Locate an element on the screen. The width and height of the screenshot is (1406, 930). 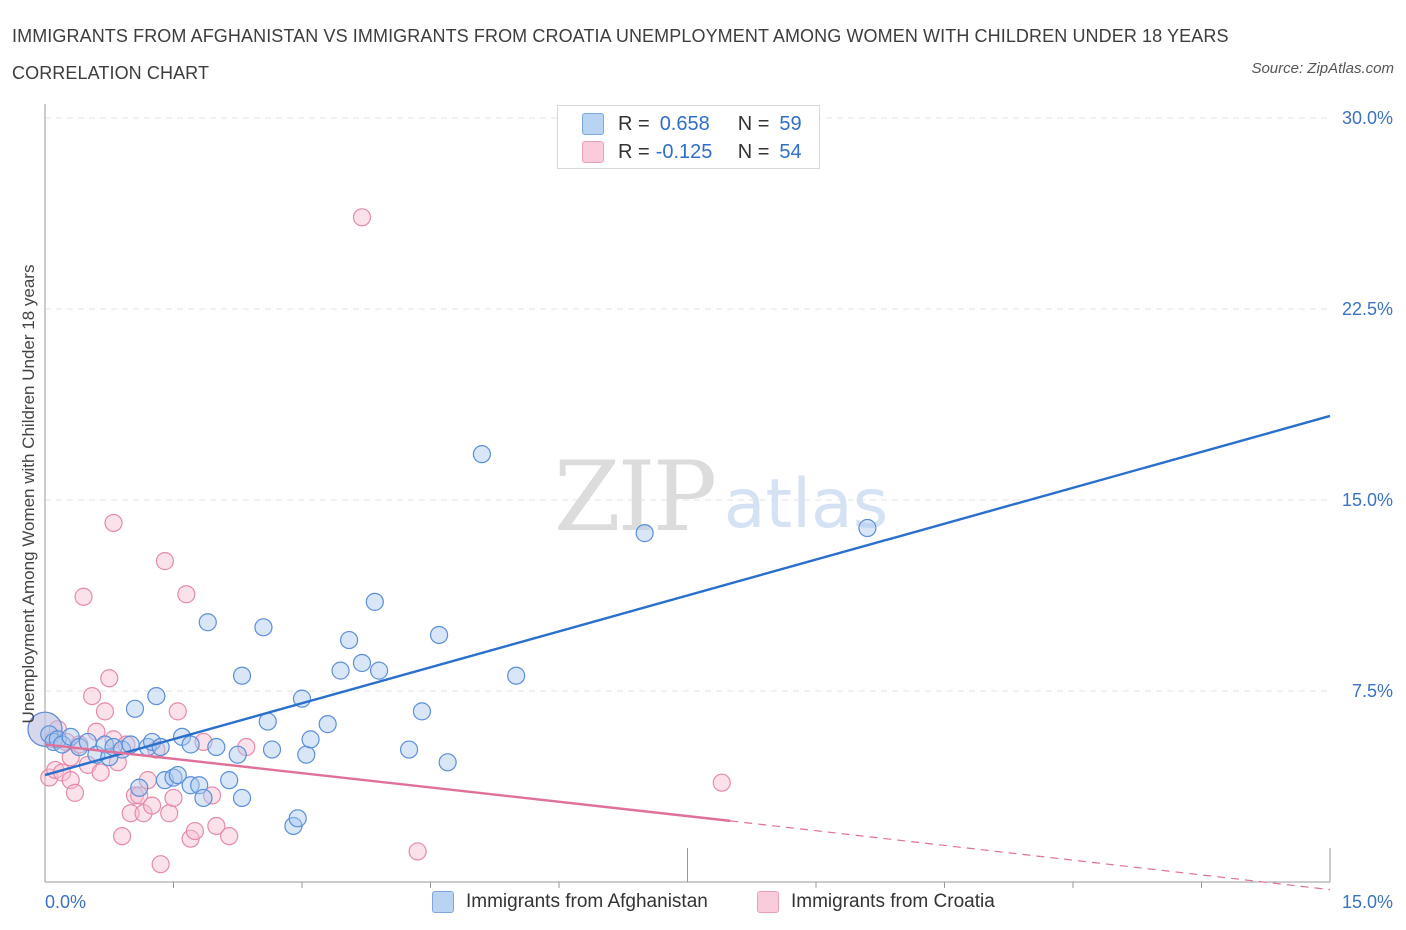
afghanistan-swatch is located at coordinates (593, 124).